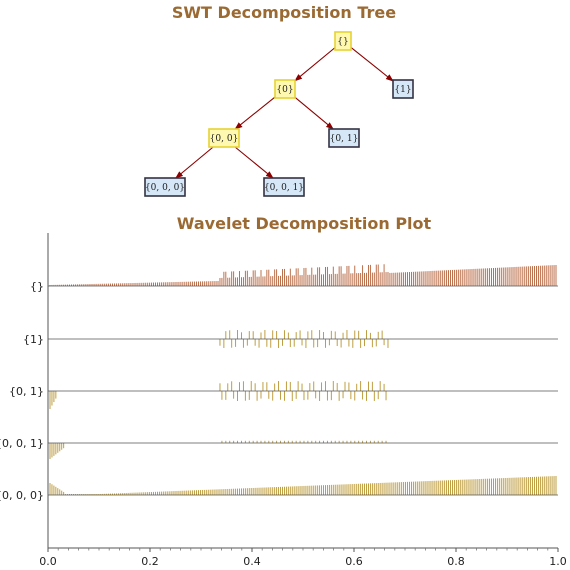 The image size is (570, 570). I want to click on tree-node-label: {0}, so click(284, 90).